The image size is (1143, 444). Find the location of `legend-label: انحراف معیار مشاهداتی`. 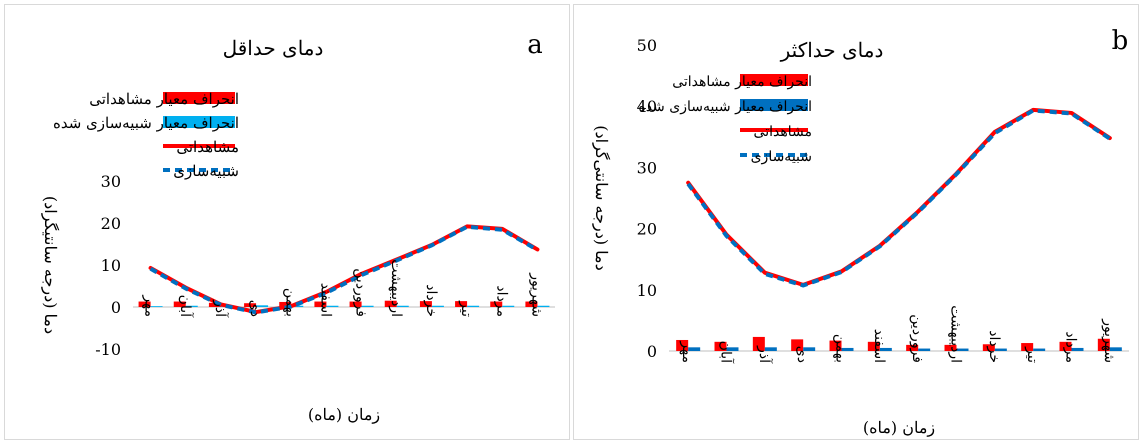

legend-label: انحراف معیار مشاهداتی is located at coordinates (742, 82).